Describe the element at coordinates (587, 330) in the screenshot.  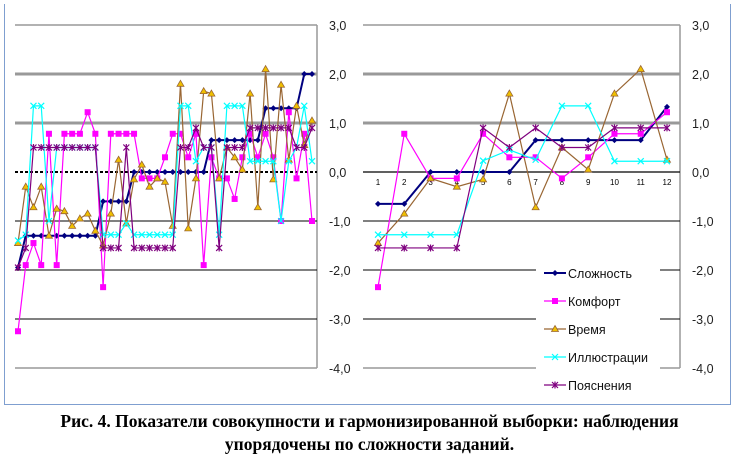
I see `legend-label: Время` at that location.